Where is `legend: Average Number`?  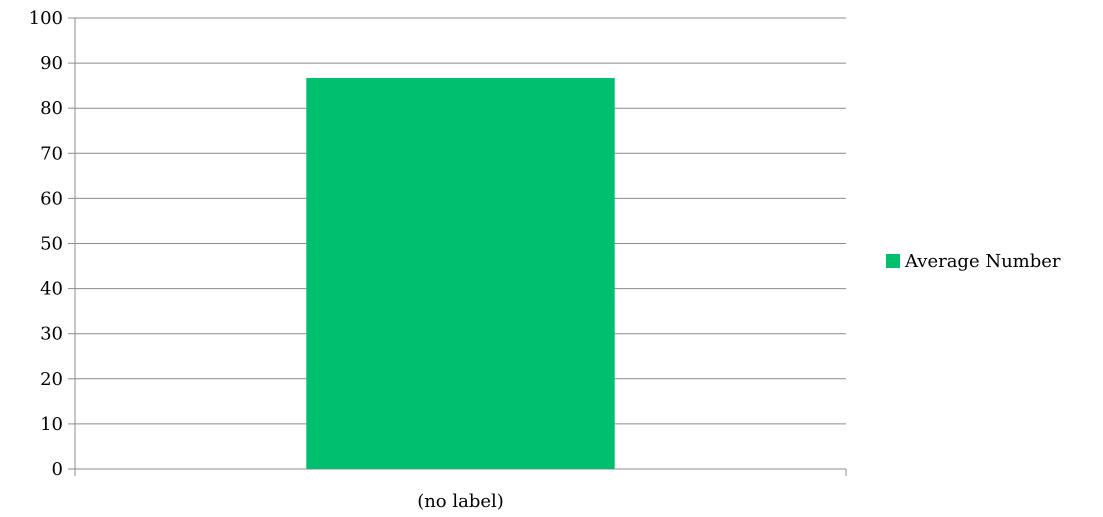
legend: Average Number is located at coordinates (973, 261).